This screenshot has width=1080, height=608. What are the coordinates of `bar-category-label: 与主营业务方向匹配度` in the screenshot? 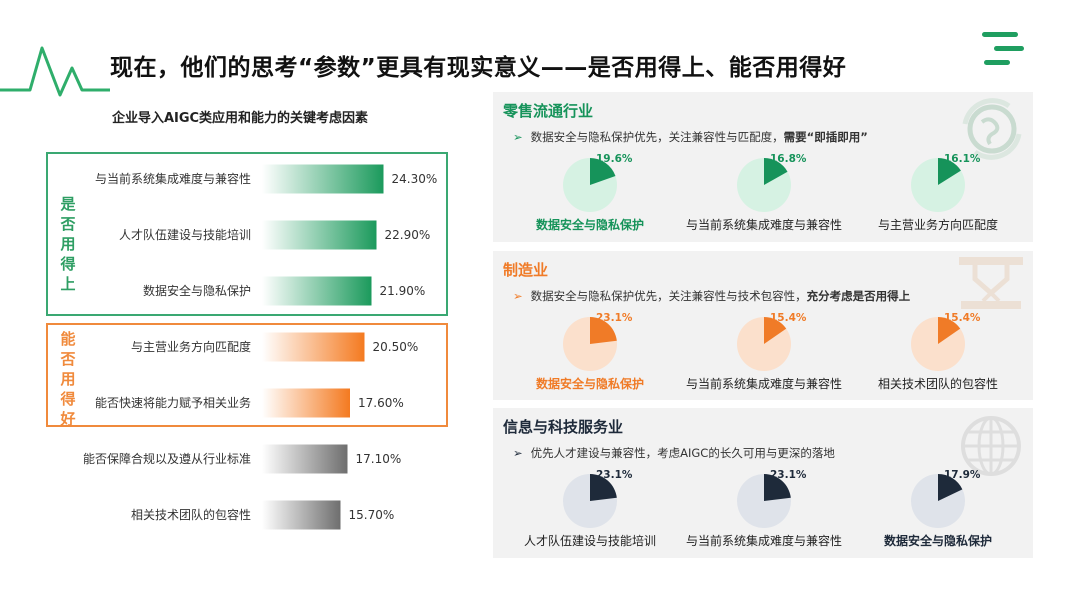 It's located at (191, 346).